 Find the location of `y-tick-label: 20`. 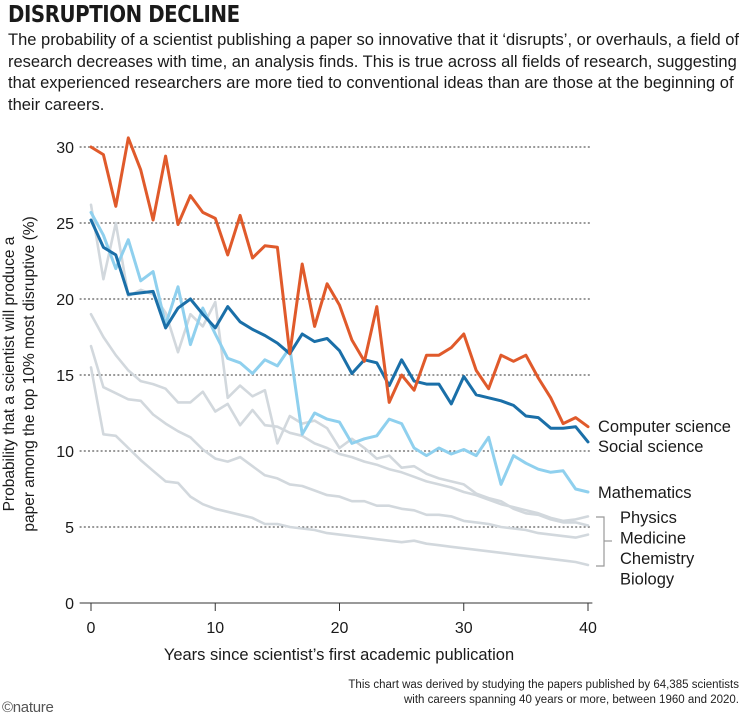

y-tick-label: 20 is located at coordinates (65, 300).